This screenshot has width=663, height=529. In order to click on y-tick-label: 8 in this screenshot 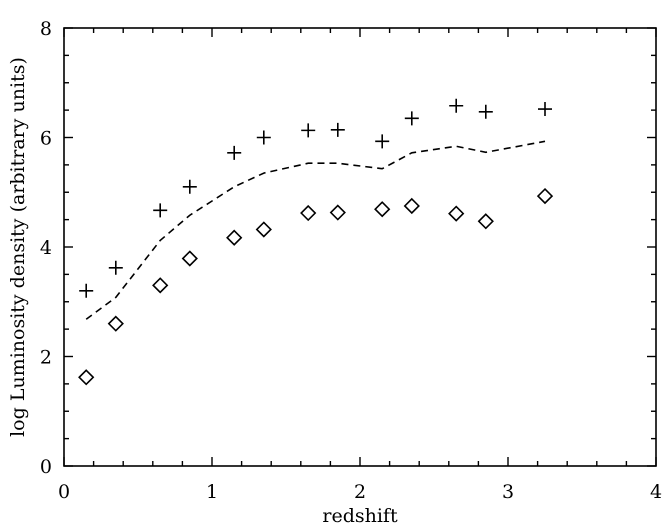, I will do `click(46, 29)`.